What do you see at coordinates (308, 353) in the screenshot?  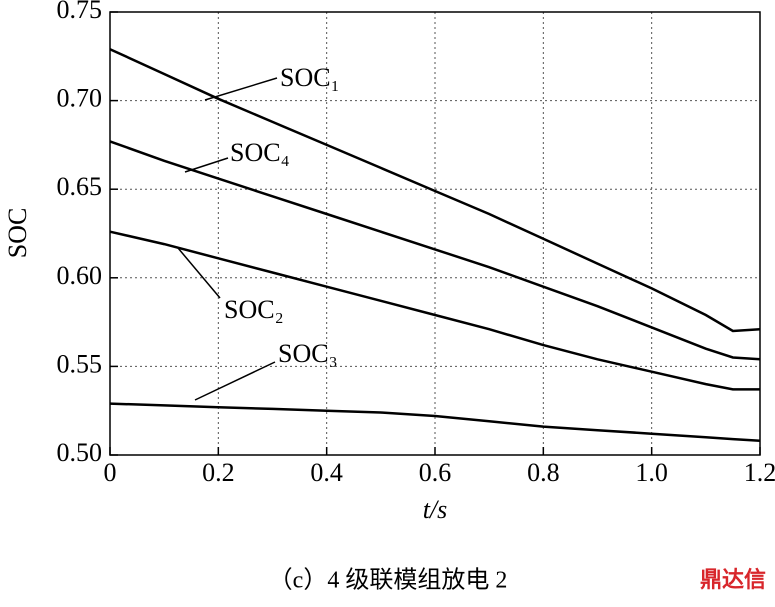 I see `series-label: SOC₃` at bounding box center [308, 353].